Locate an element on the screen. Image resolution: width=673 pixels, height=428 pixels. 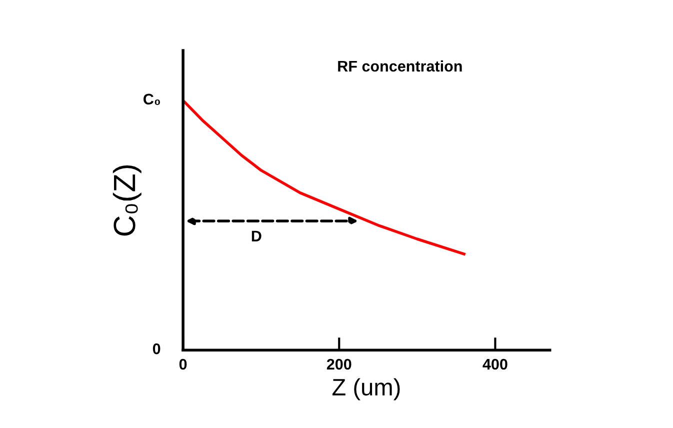
x-axis-title: Z (um) is located at coordinates (366, 389).